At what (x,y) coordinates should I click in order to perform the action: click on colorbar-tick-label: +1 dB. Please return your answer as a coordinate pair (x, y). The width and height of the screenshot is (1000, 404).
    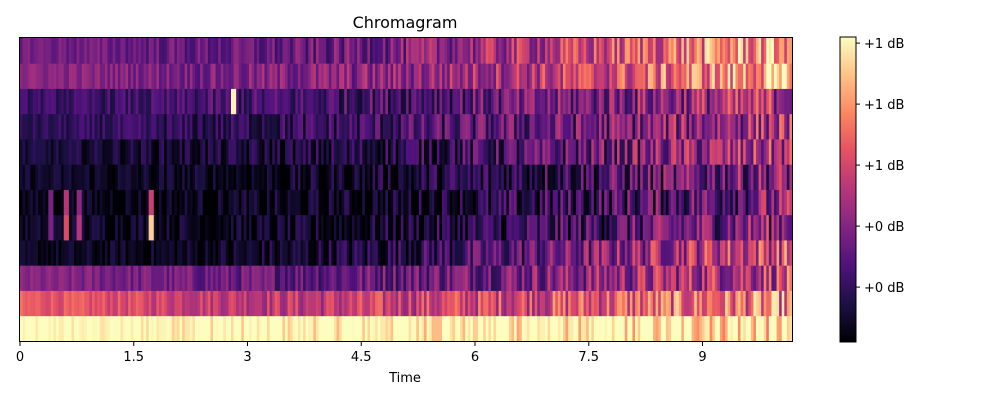
    Looking at the image, I should click on (884, 44).